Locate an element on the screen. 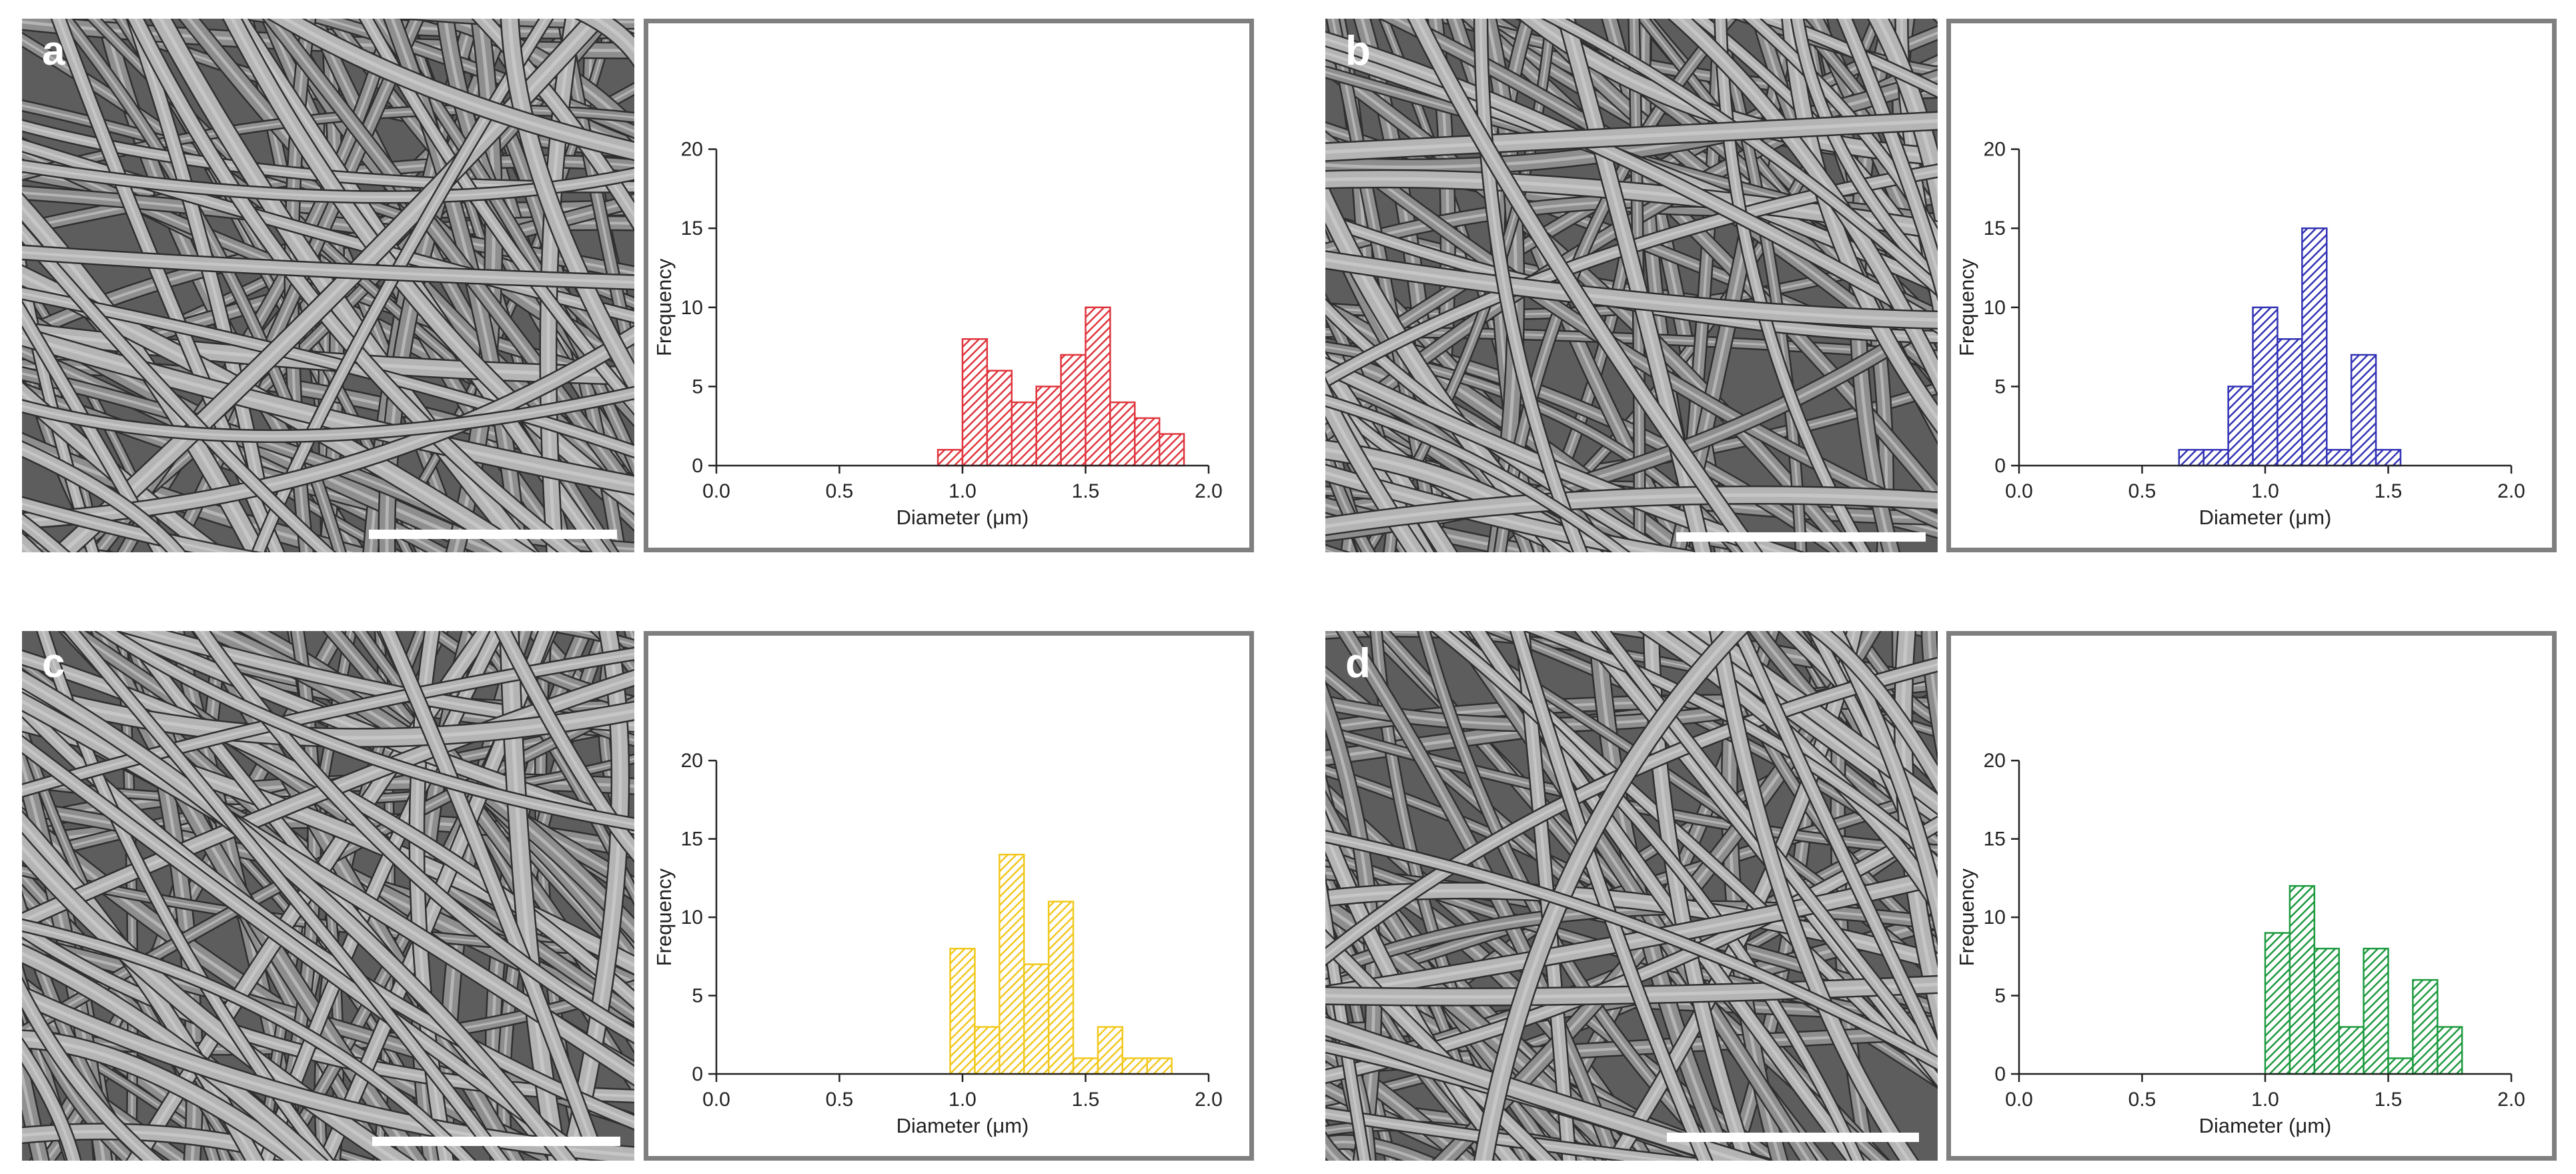 The width and height of the screenshot is (2576, 1174). sem-image-c: c is located at coordinates (328, 896).